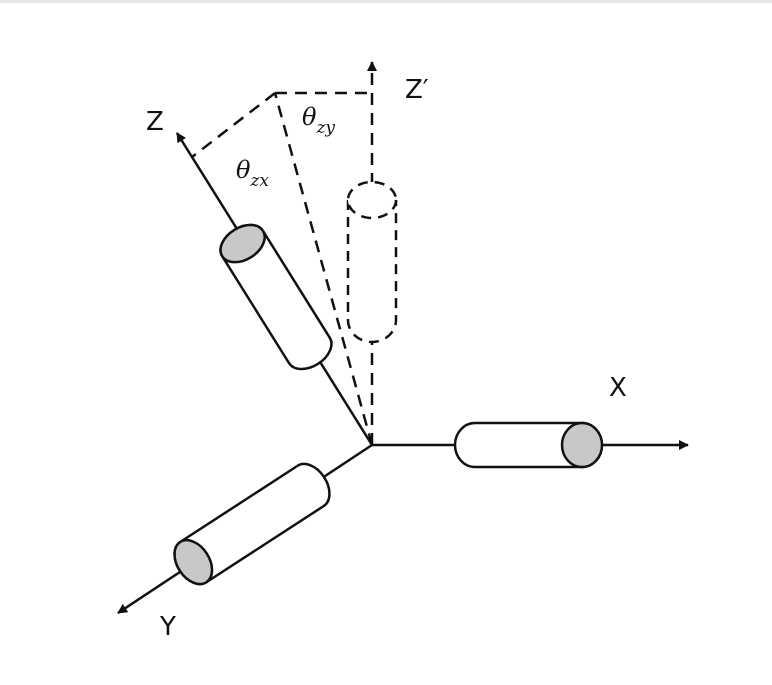 This screenshot has height=685, width=772. What do you see at coordinates (372, 262) in the screenshot?
I see `z-prime-cylinder` at bounding box center [372, 262].